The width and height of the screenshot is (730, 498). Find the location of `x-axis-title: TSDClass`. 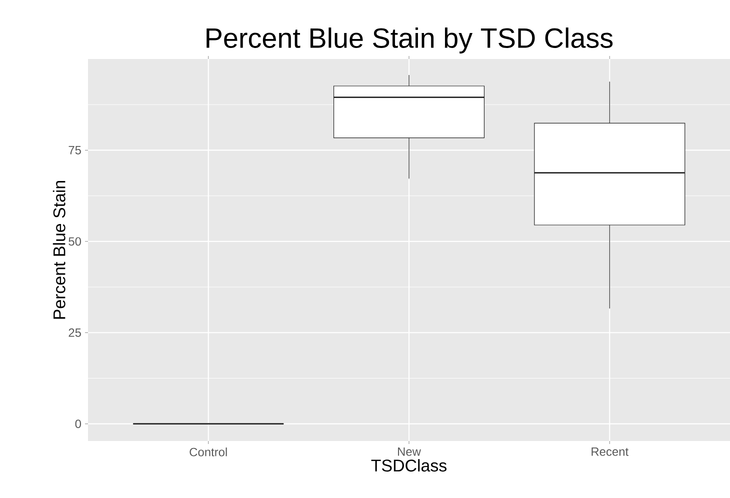

x-axis-title: TSDClass is located at coordinates (408, 465).